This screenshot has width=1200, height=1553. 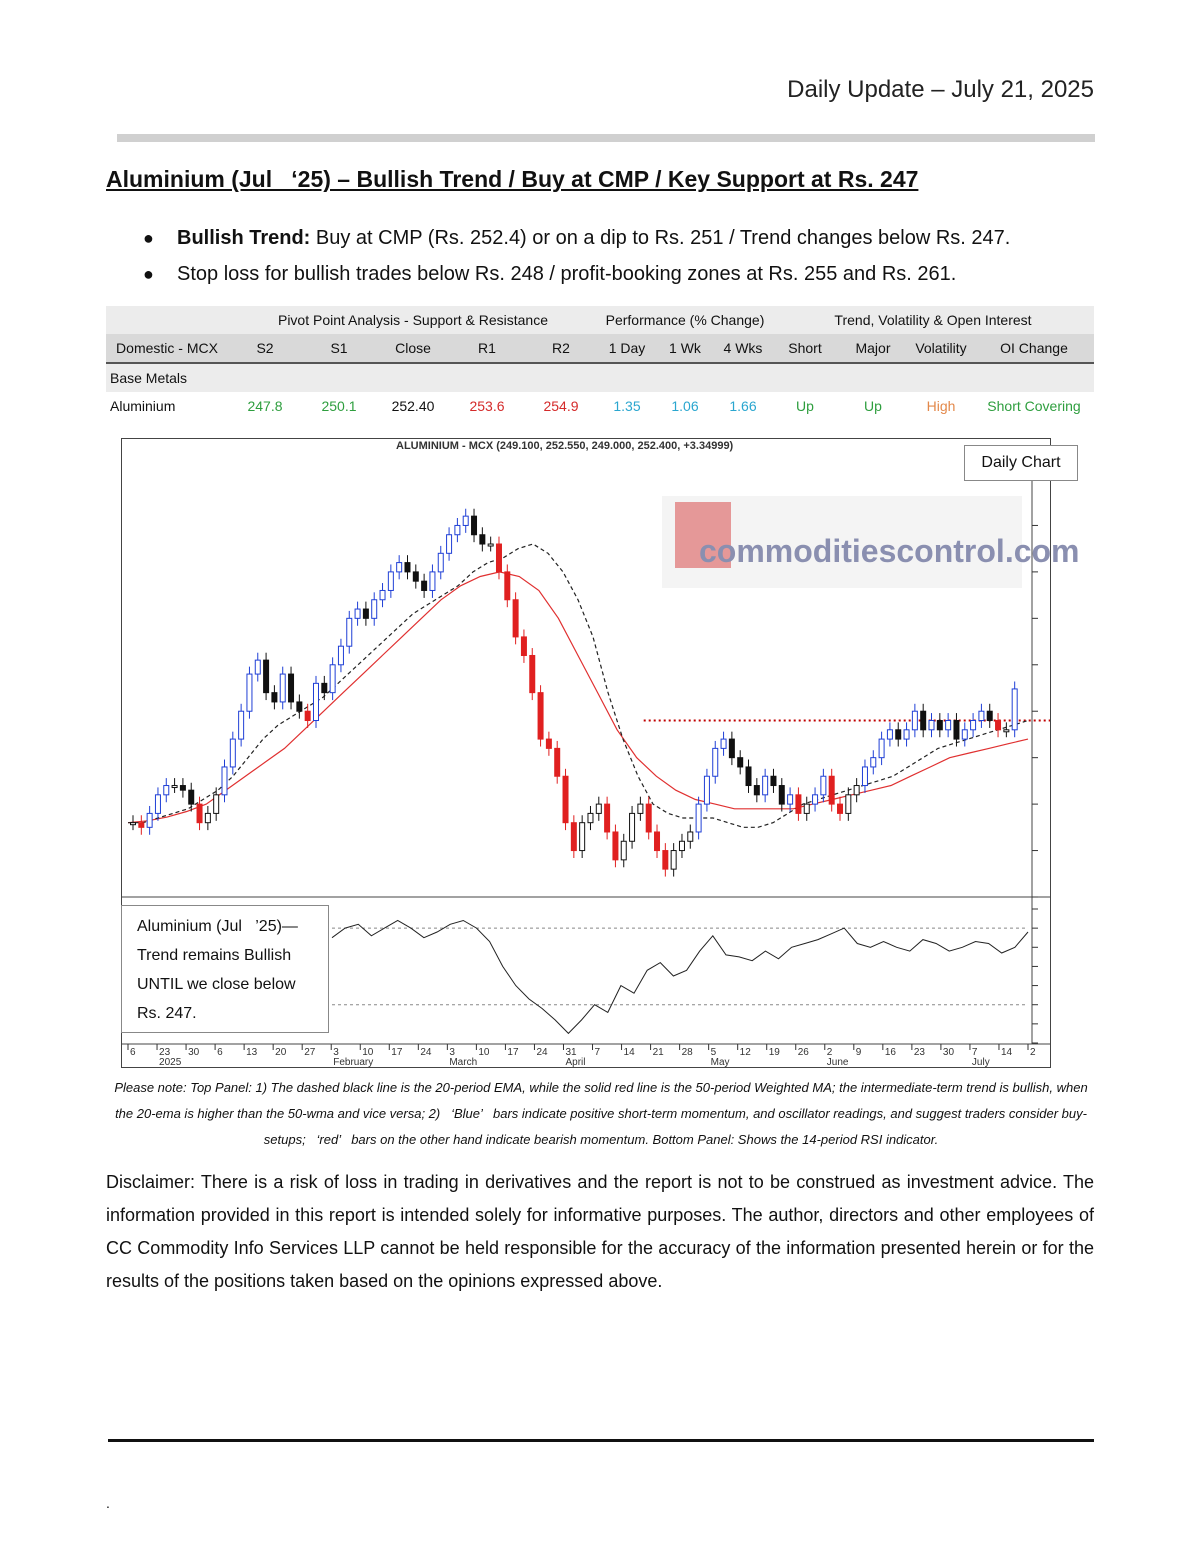 I want to click on table-header: R2, so click(x=561, y=349).